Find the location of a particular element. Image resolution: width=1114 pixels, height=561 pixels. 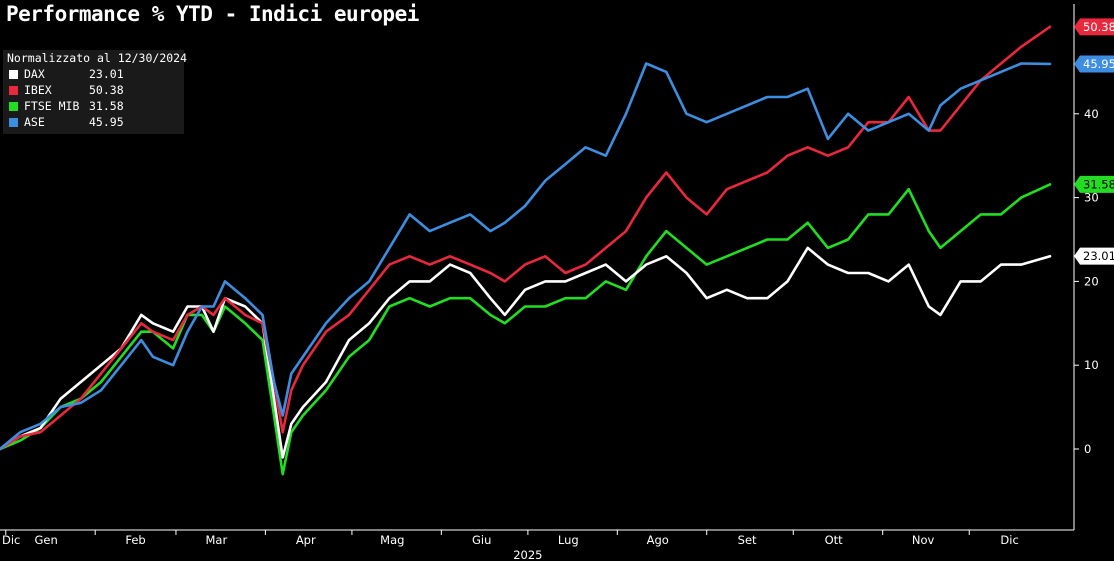

legend-series-value: 50.38 is located at coordinates (106, 90).